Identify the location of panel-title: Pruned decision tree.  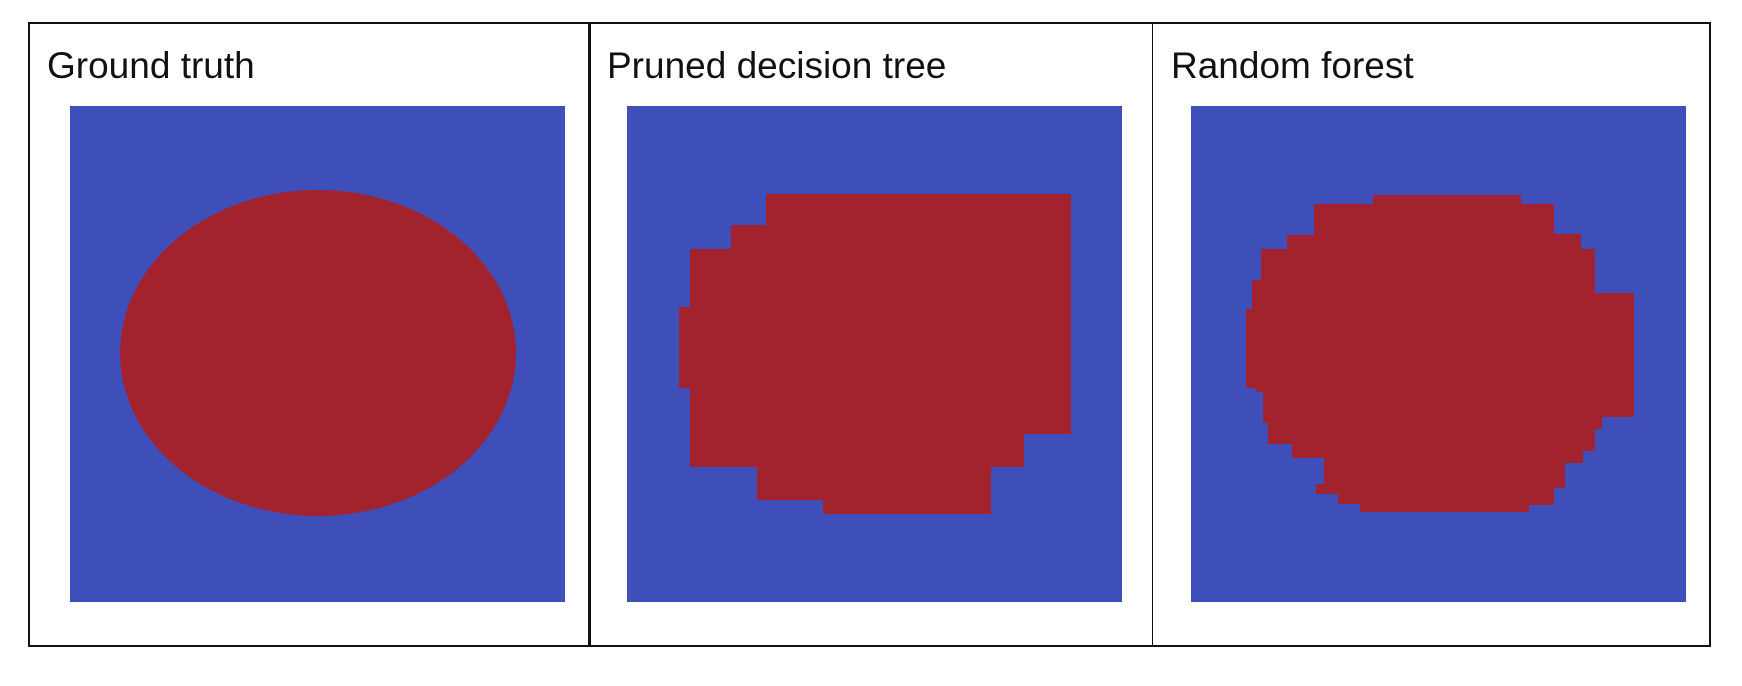
(777, 65).